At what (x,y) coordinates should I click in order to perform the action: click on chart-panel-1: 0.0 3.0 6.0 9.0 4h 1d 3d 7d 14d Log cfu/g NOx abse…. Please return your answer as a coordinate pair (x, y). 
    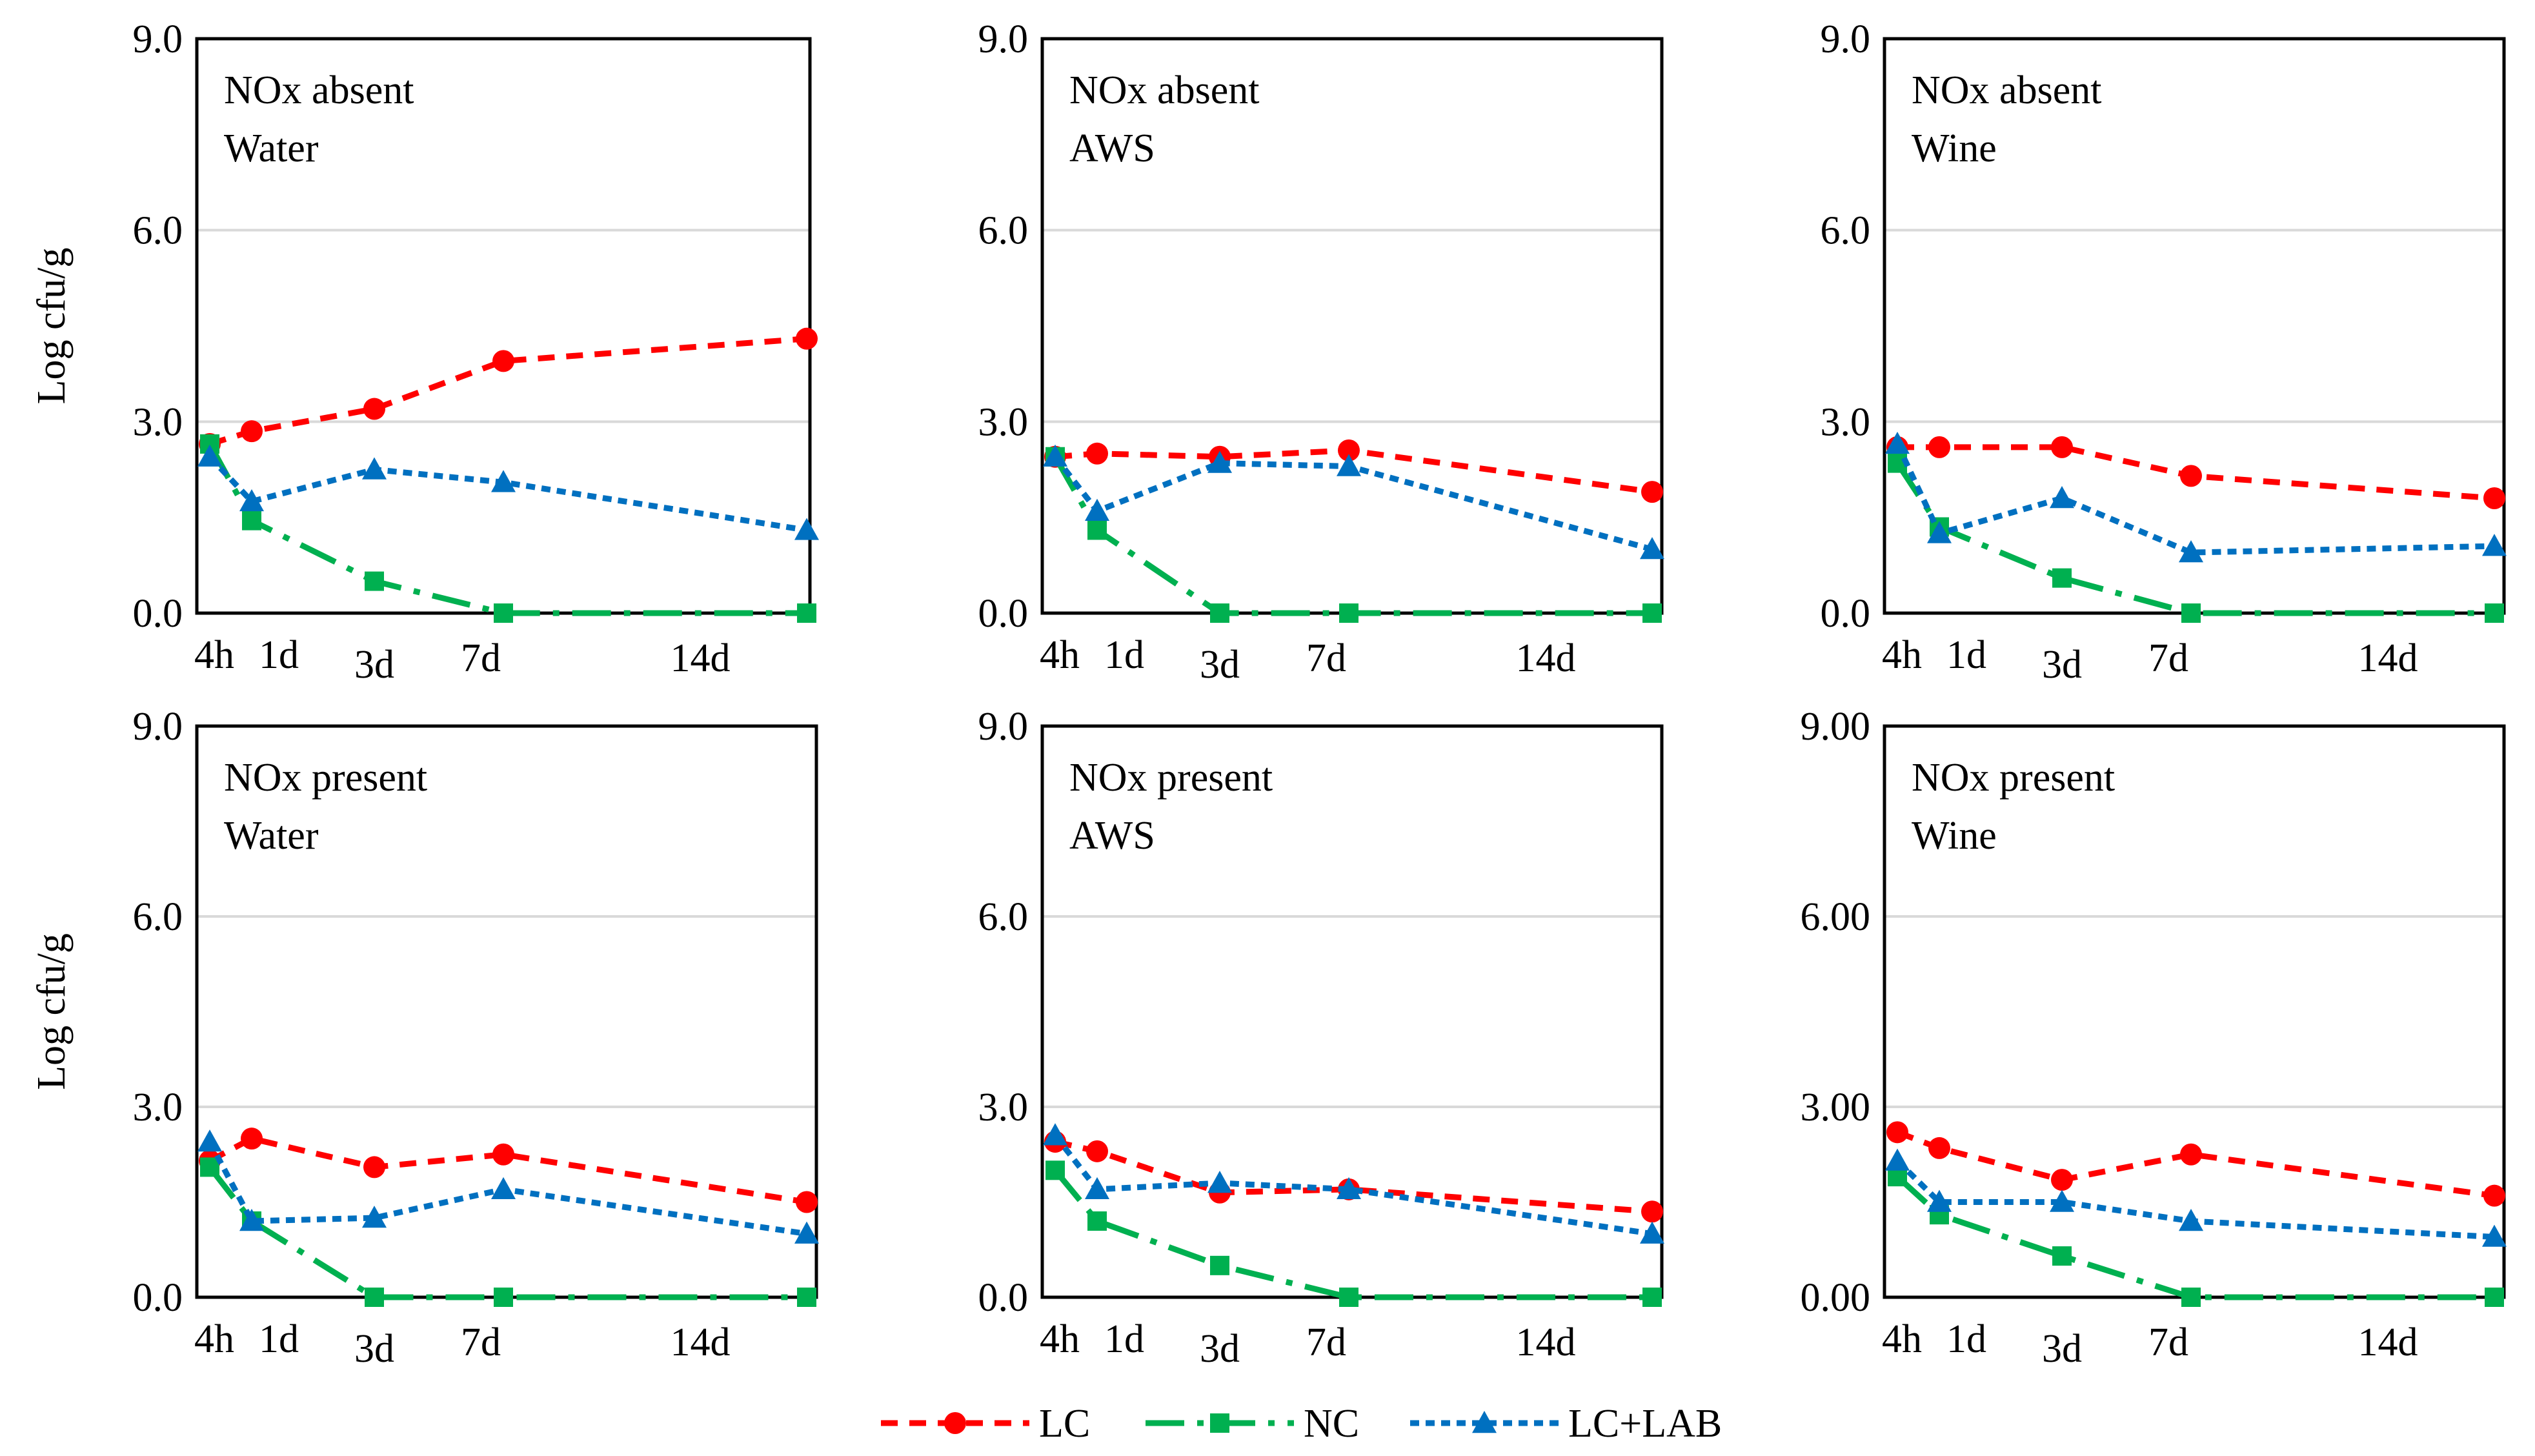
    Looking at the image, I should click on (425, 352).